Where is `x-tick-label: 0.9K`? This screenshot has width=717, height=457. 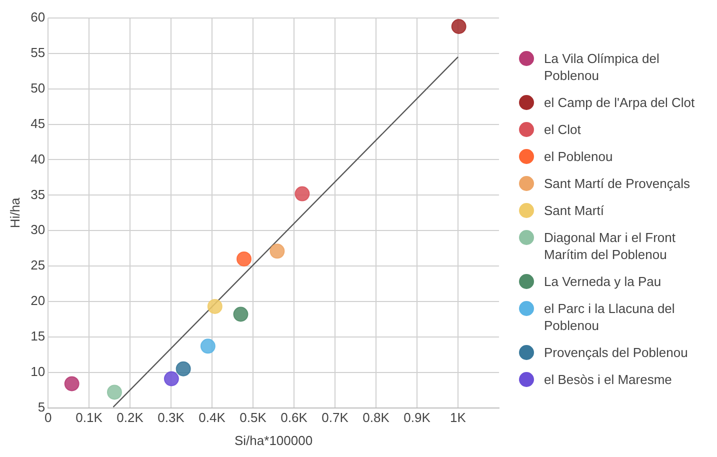 x-tick-label: 0.9K is located at coordinates (417, 418).